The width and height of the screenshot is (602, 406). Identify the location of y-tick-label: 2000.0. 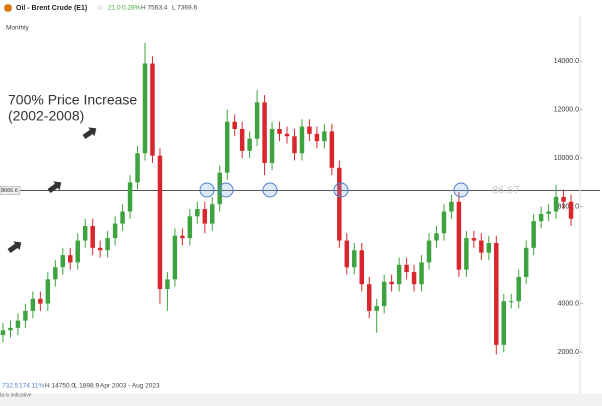
(569, 352).